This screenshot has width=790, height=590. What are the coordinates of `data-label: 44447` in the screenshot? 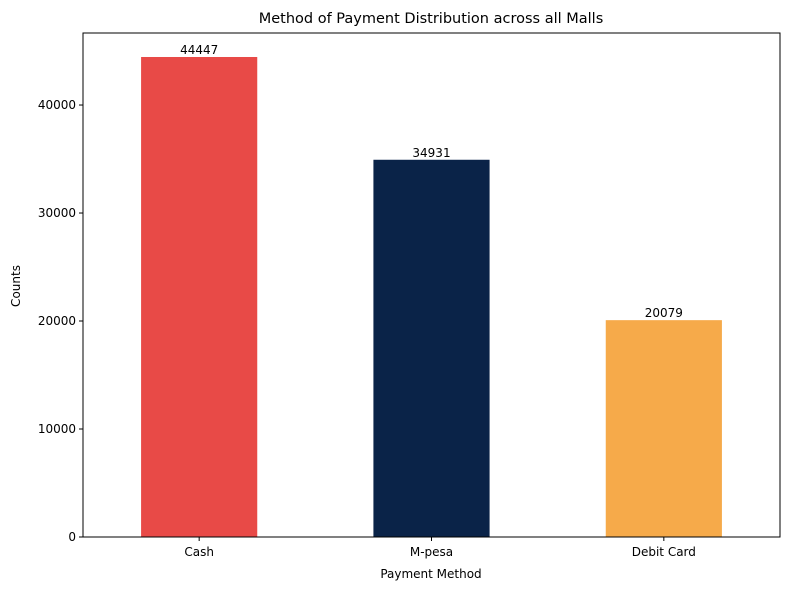 It's located at (199, 50).